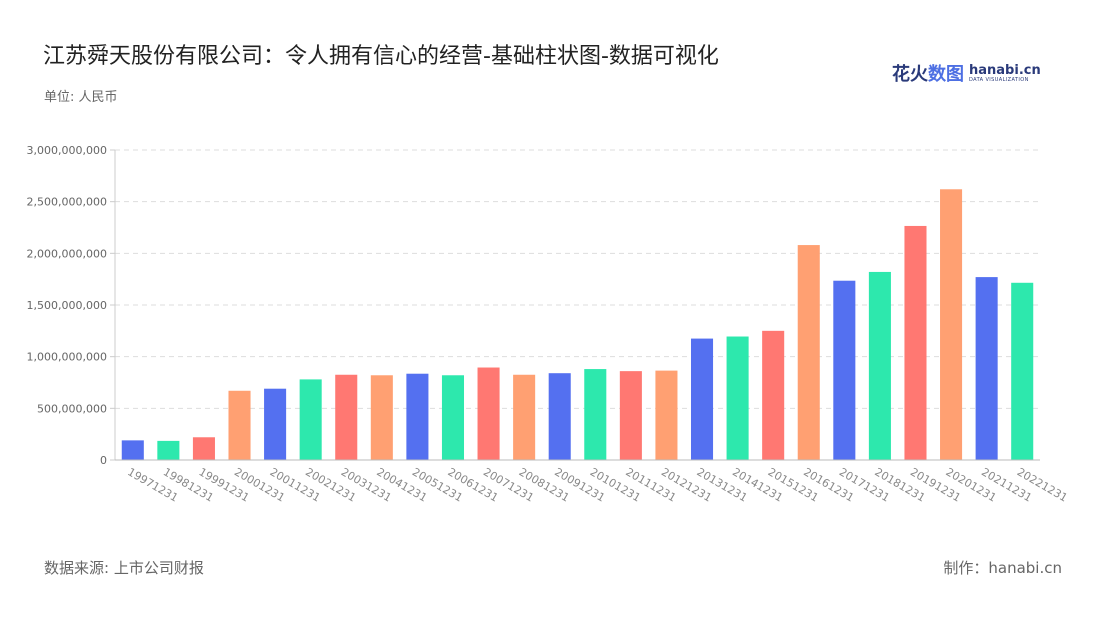 The height and width of the screenshot is (620, 1100). Describe the element at coordinates (67, 305) in the screenshot. I see `y-tick-label: 1,500,000,000` at that location.